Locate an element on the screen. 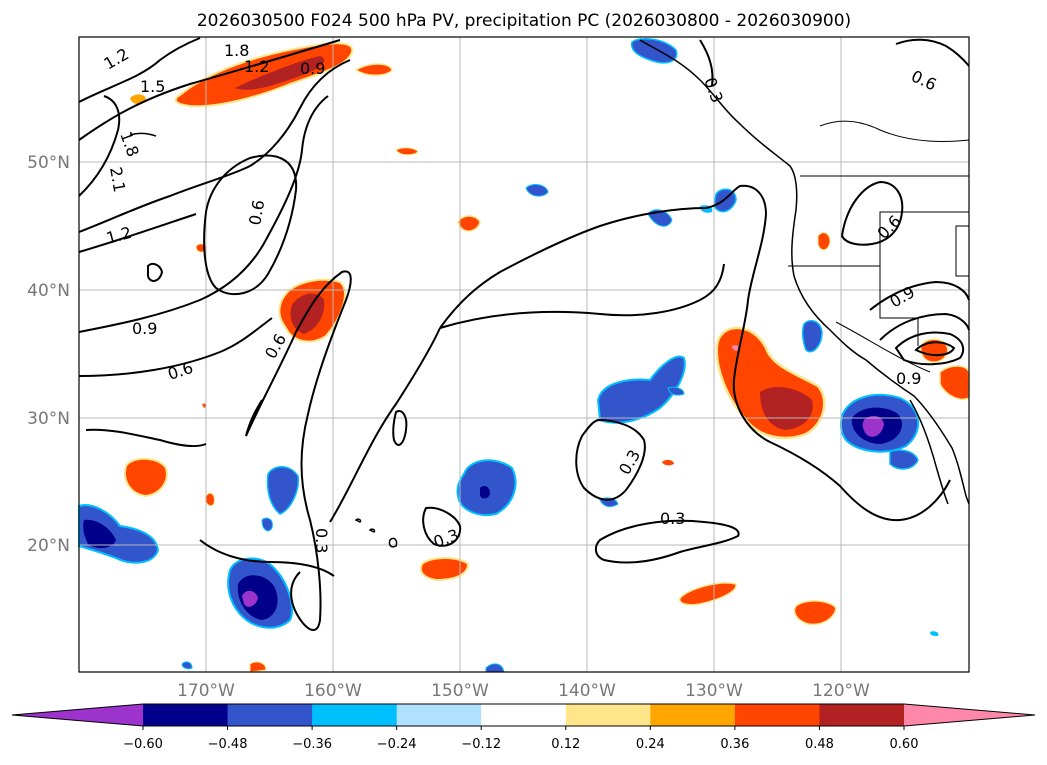 This screenshot has width=1047, height=765. colorbar-tick-label: −0.12 is located at coordinates (481, 744).